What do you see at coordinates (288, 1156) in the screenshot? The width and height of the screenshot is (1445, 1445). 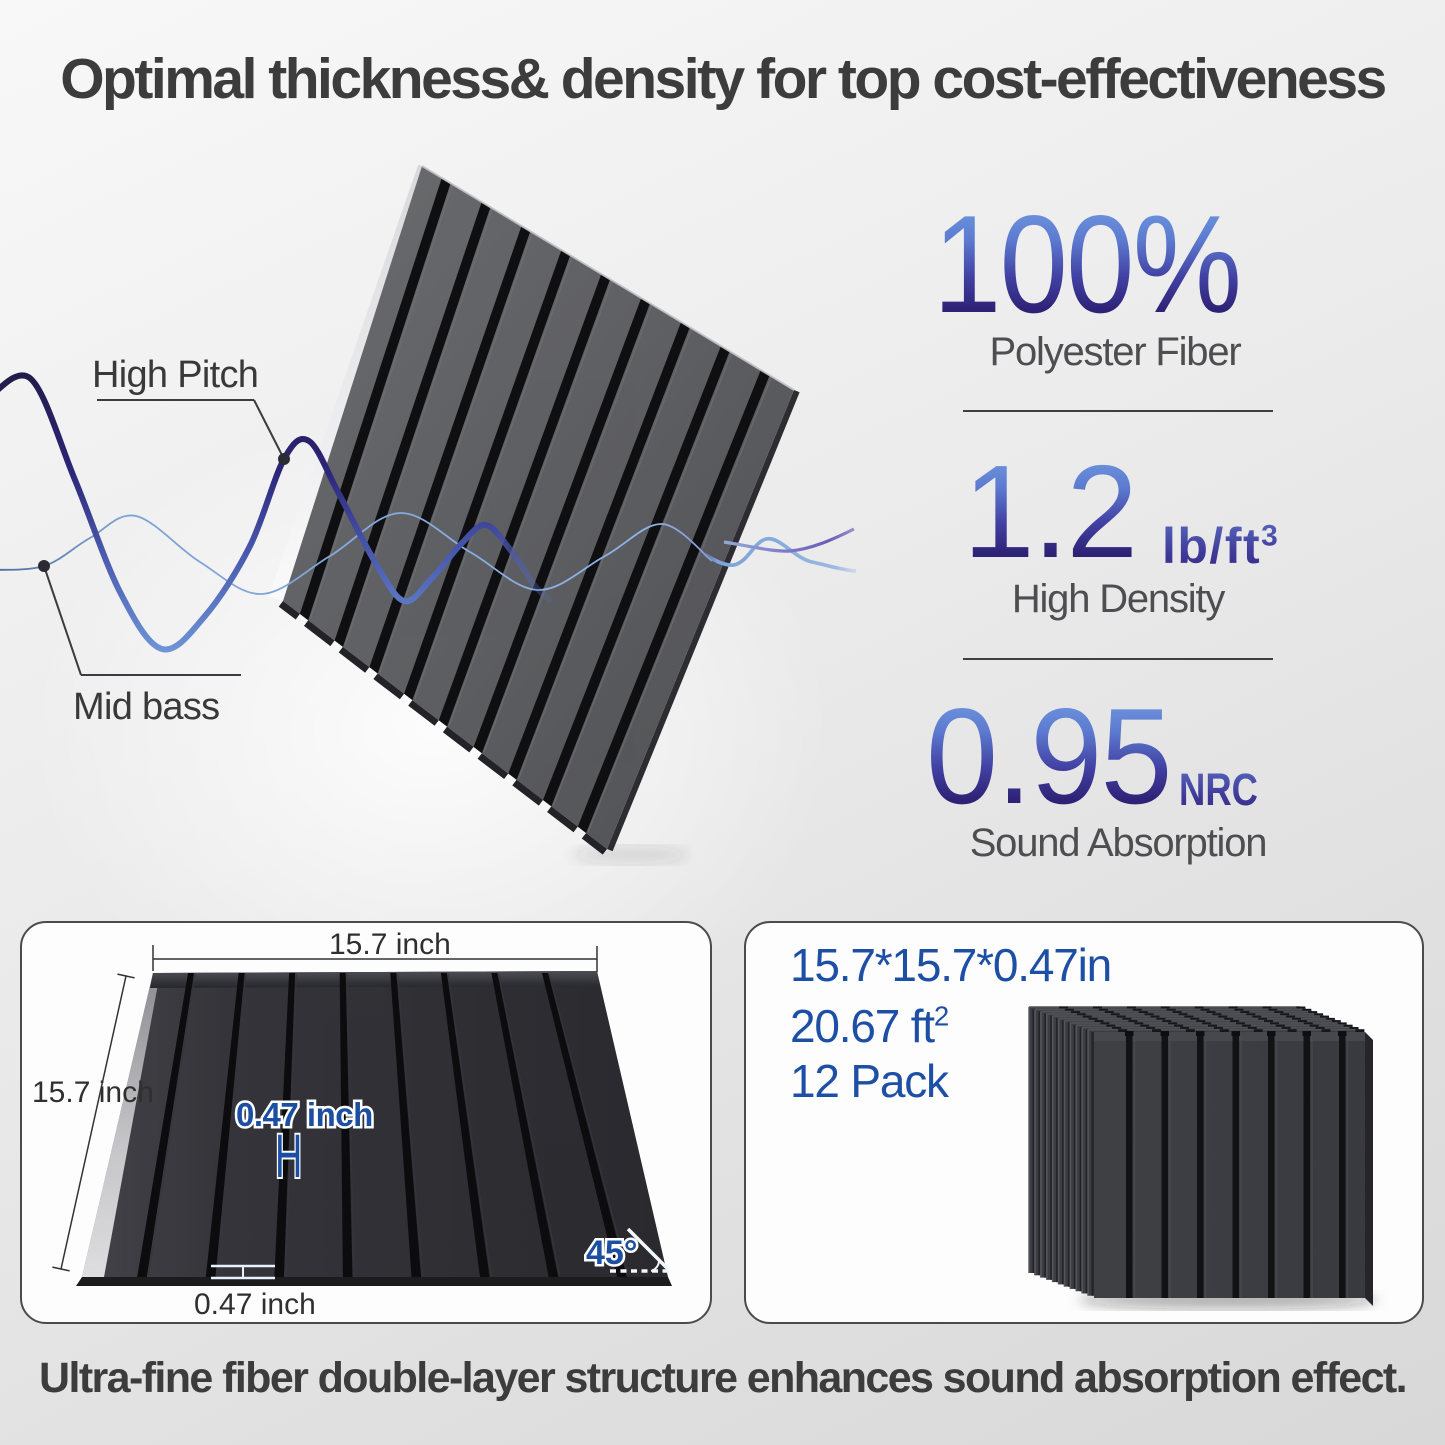 I see `svg-text: H` at bounding box center [288, 1156].